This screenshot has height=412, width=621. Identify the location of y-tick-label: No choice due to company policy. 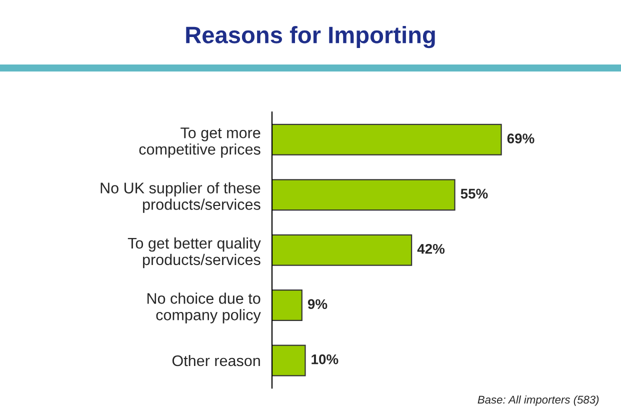
(204, 308).